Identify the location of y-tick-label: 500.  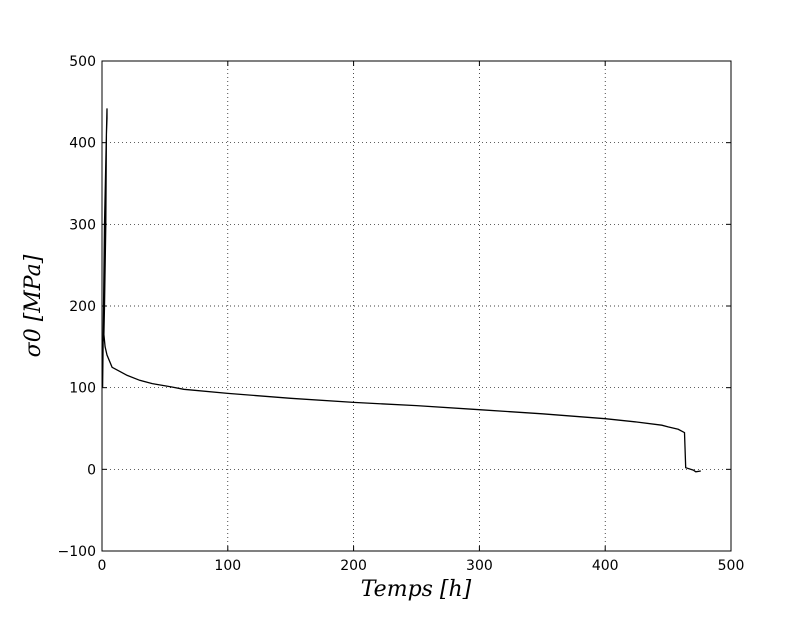
(82, 62).